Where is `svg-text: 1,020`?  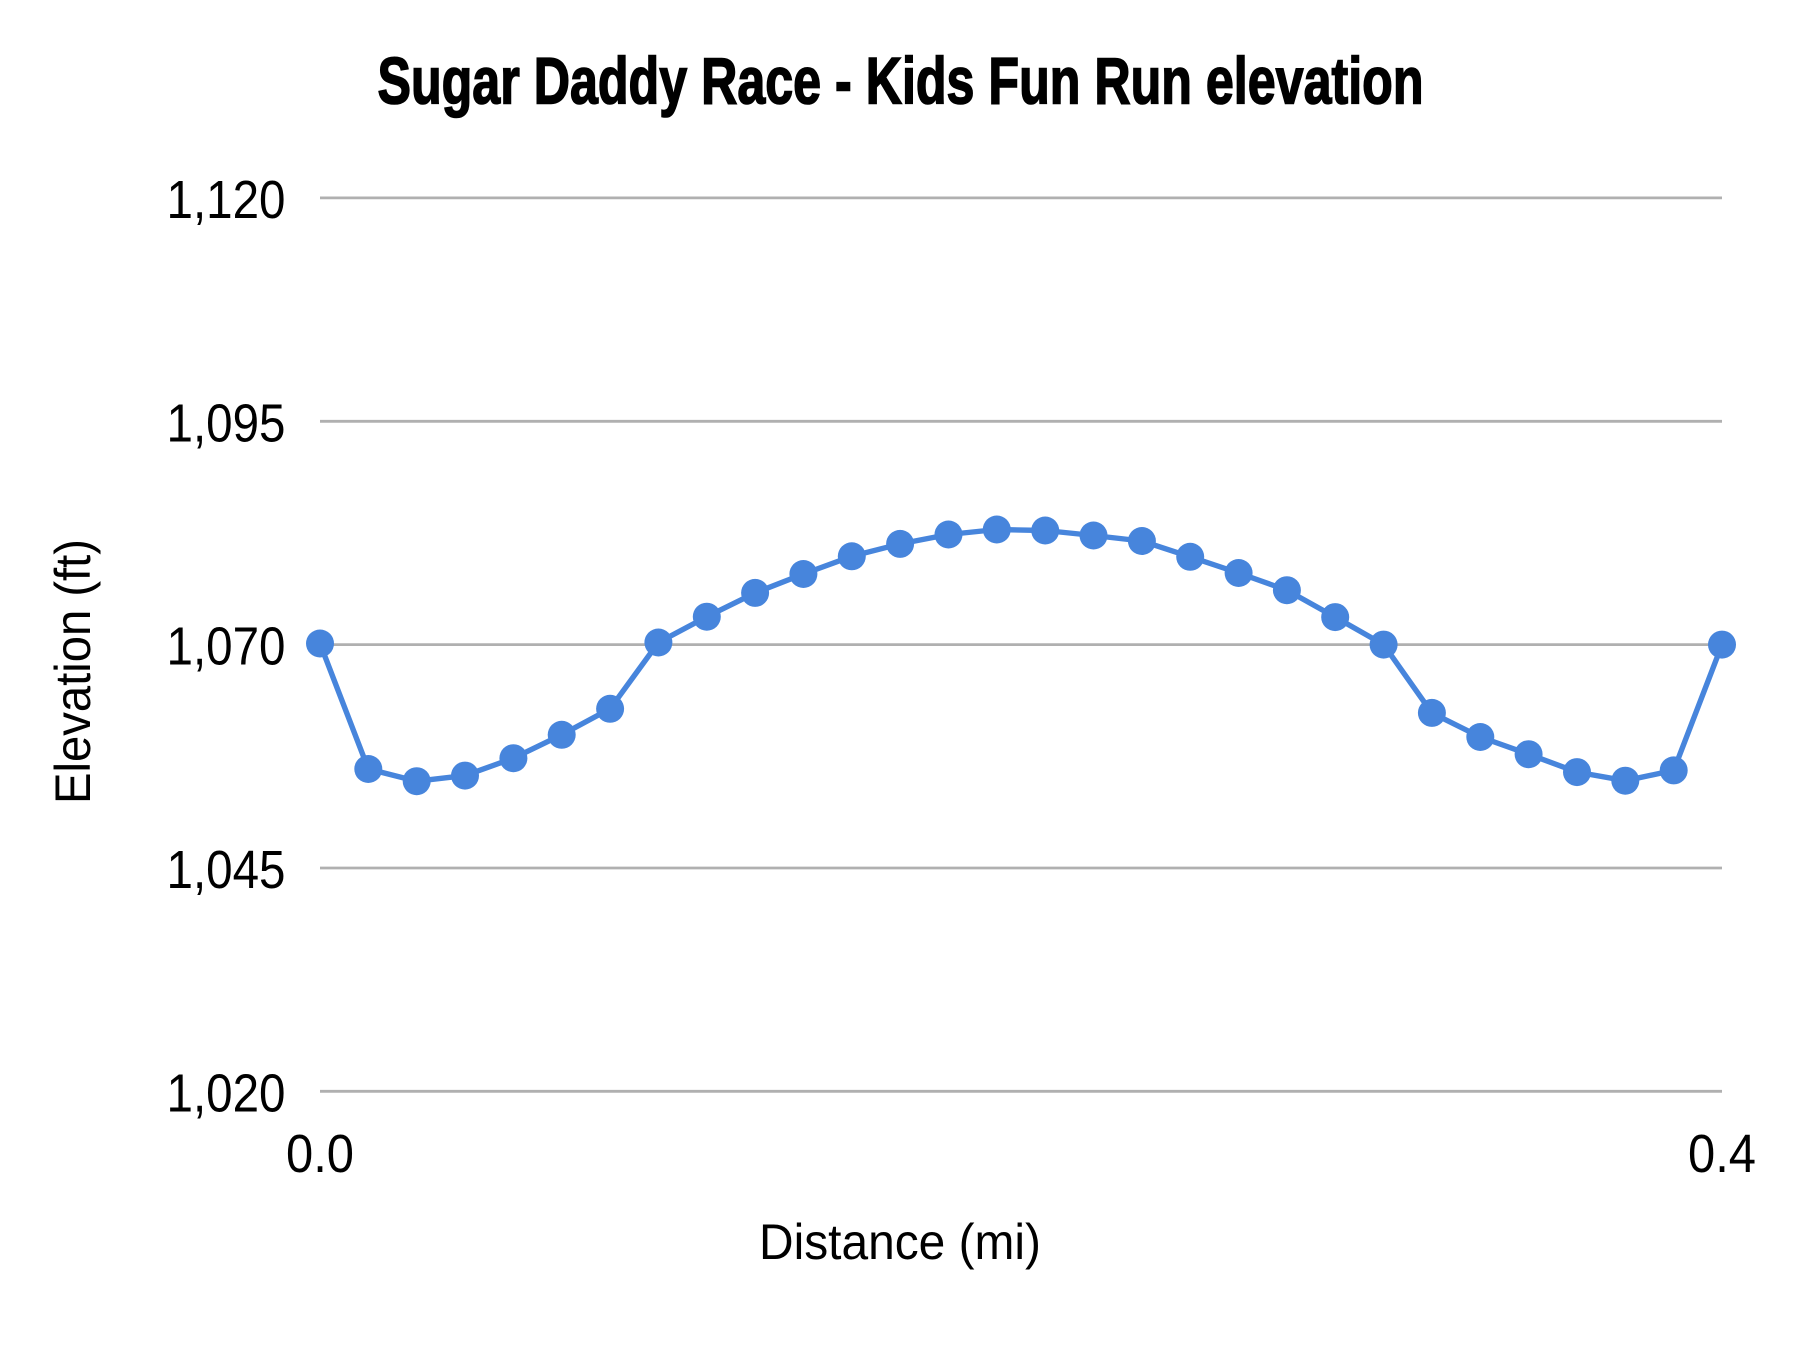
svg-text: 1,020 is located at coordinates (226, 1093).